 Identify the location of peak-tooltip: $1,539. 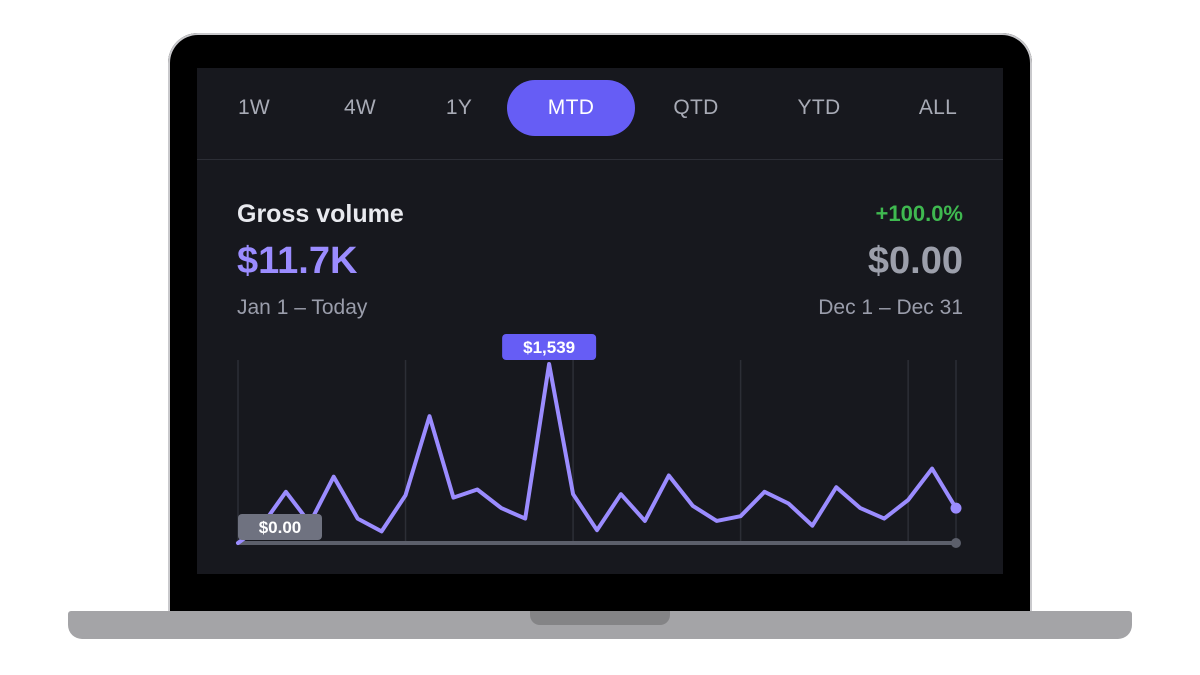
(549, 347).